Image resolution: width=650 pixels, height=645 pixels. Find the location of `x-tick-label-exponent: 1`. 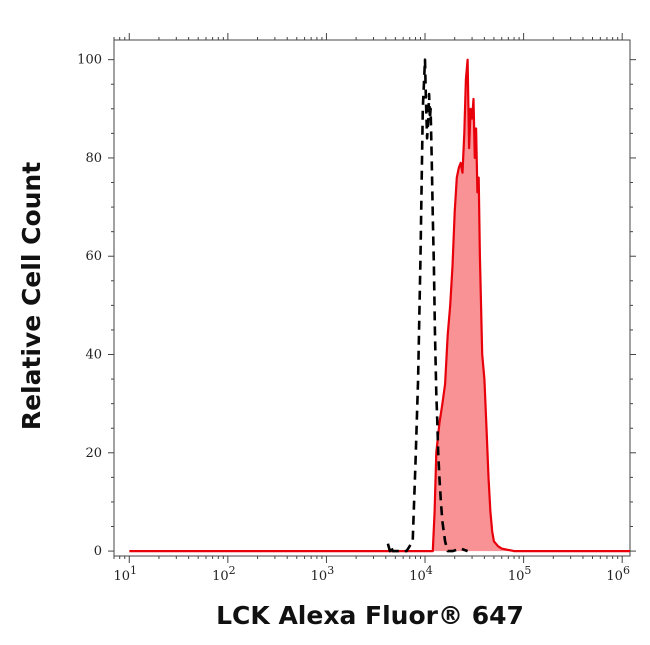

x-tick-label-exponent: 1 is located at coordinates (133, 570).